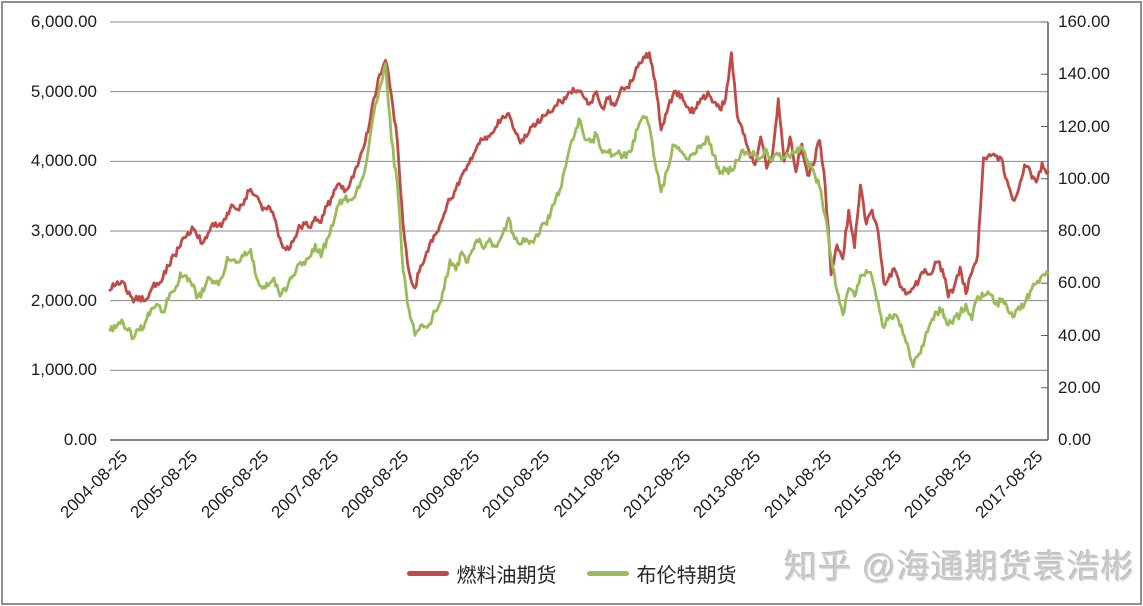  I want to click on y-axis-right-tick-label: 120.00, so click(1084, 126).